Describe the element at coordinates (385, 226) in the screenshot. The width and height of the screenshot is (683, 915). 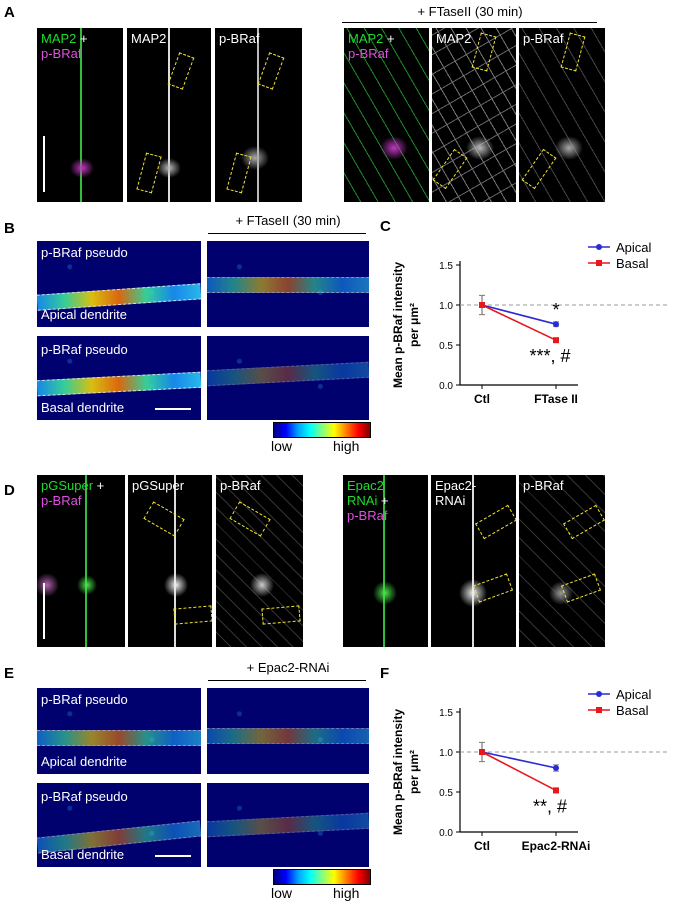
I see `panel-c-panel-letter: C` at that location.